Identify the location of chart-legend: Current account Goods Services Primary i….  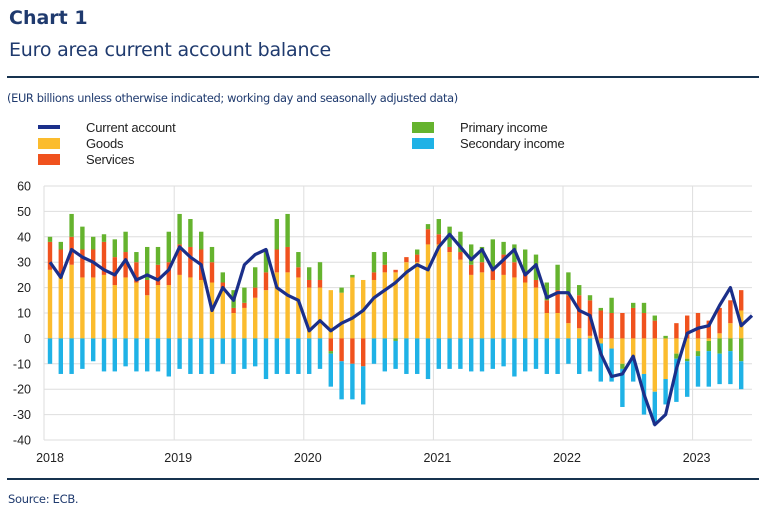
(383, 144).